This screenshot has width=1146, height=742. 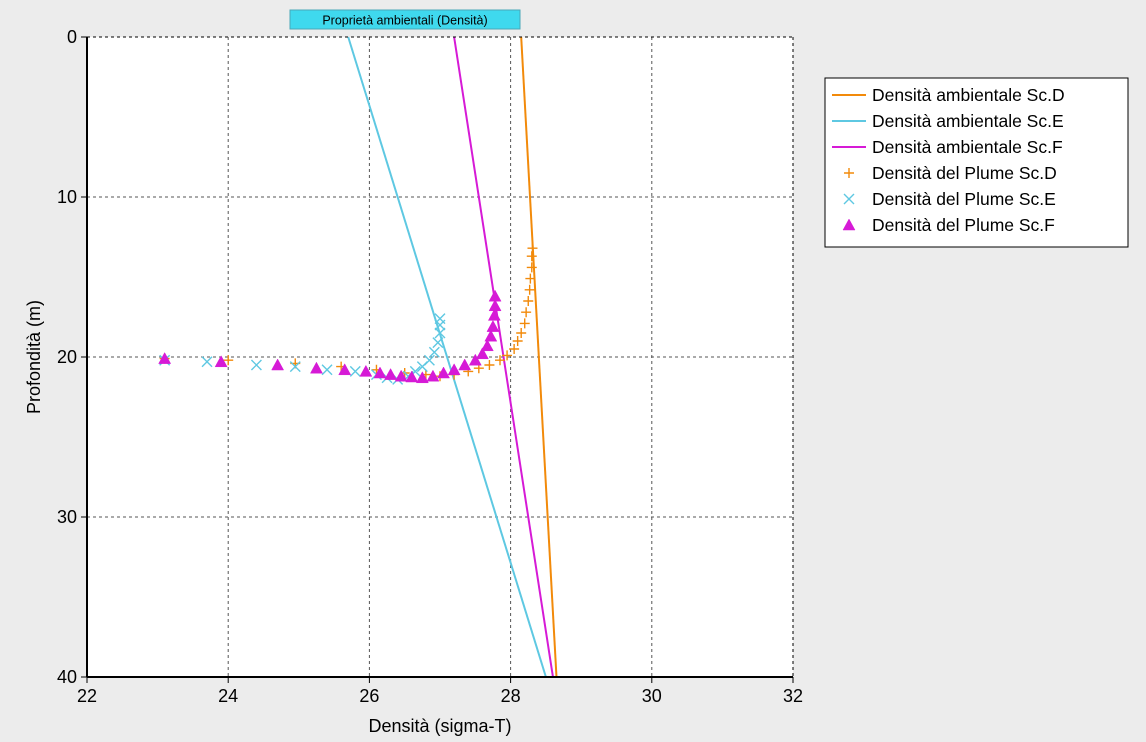 I want to click on legend-label: Densità ambientale Sc.D, so click(x=968, y=95).